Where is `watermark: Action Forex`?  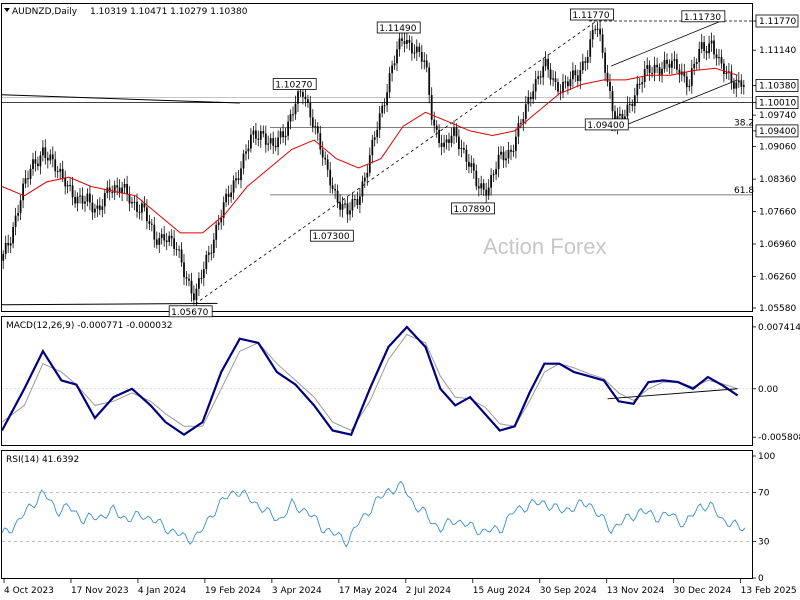 watermark: Action Forex is located at coordinates (545, 246).